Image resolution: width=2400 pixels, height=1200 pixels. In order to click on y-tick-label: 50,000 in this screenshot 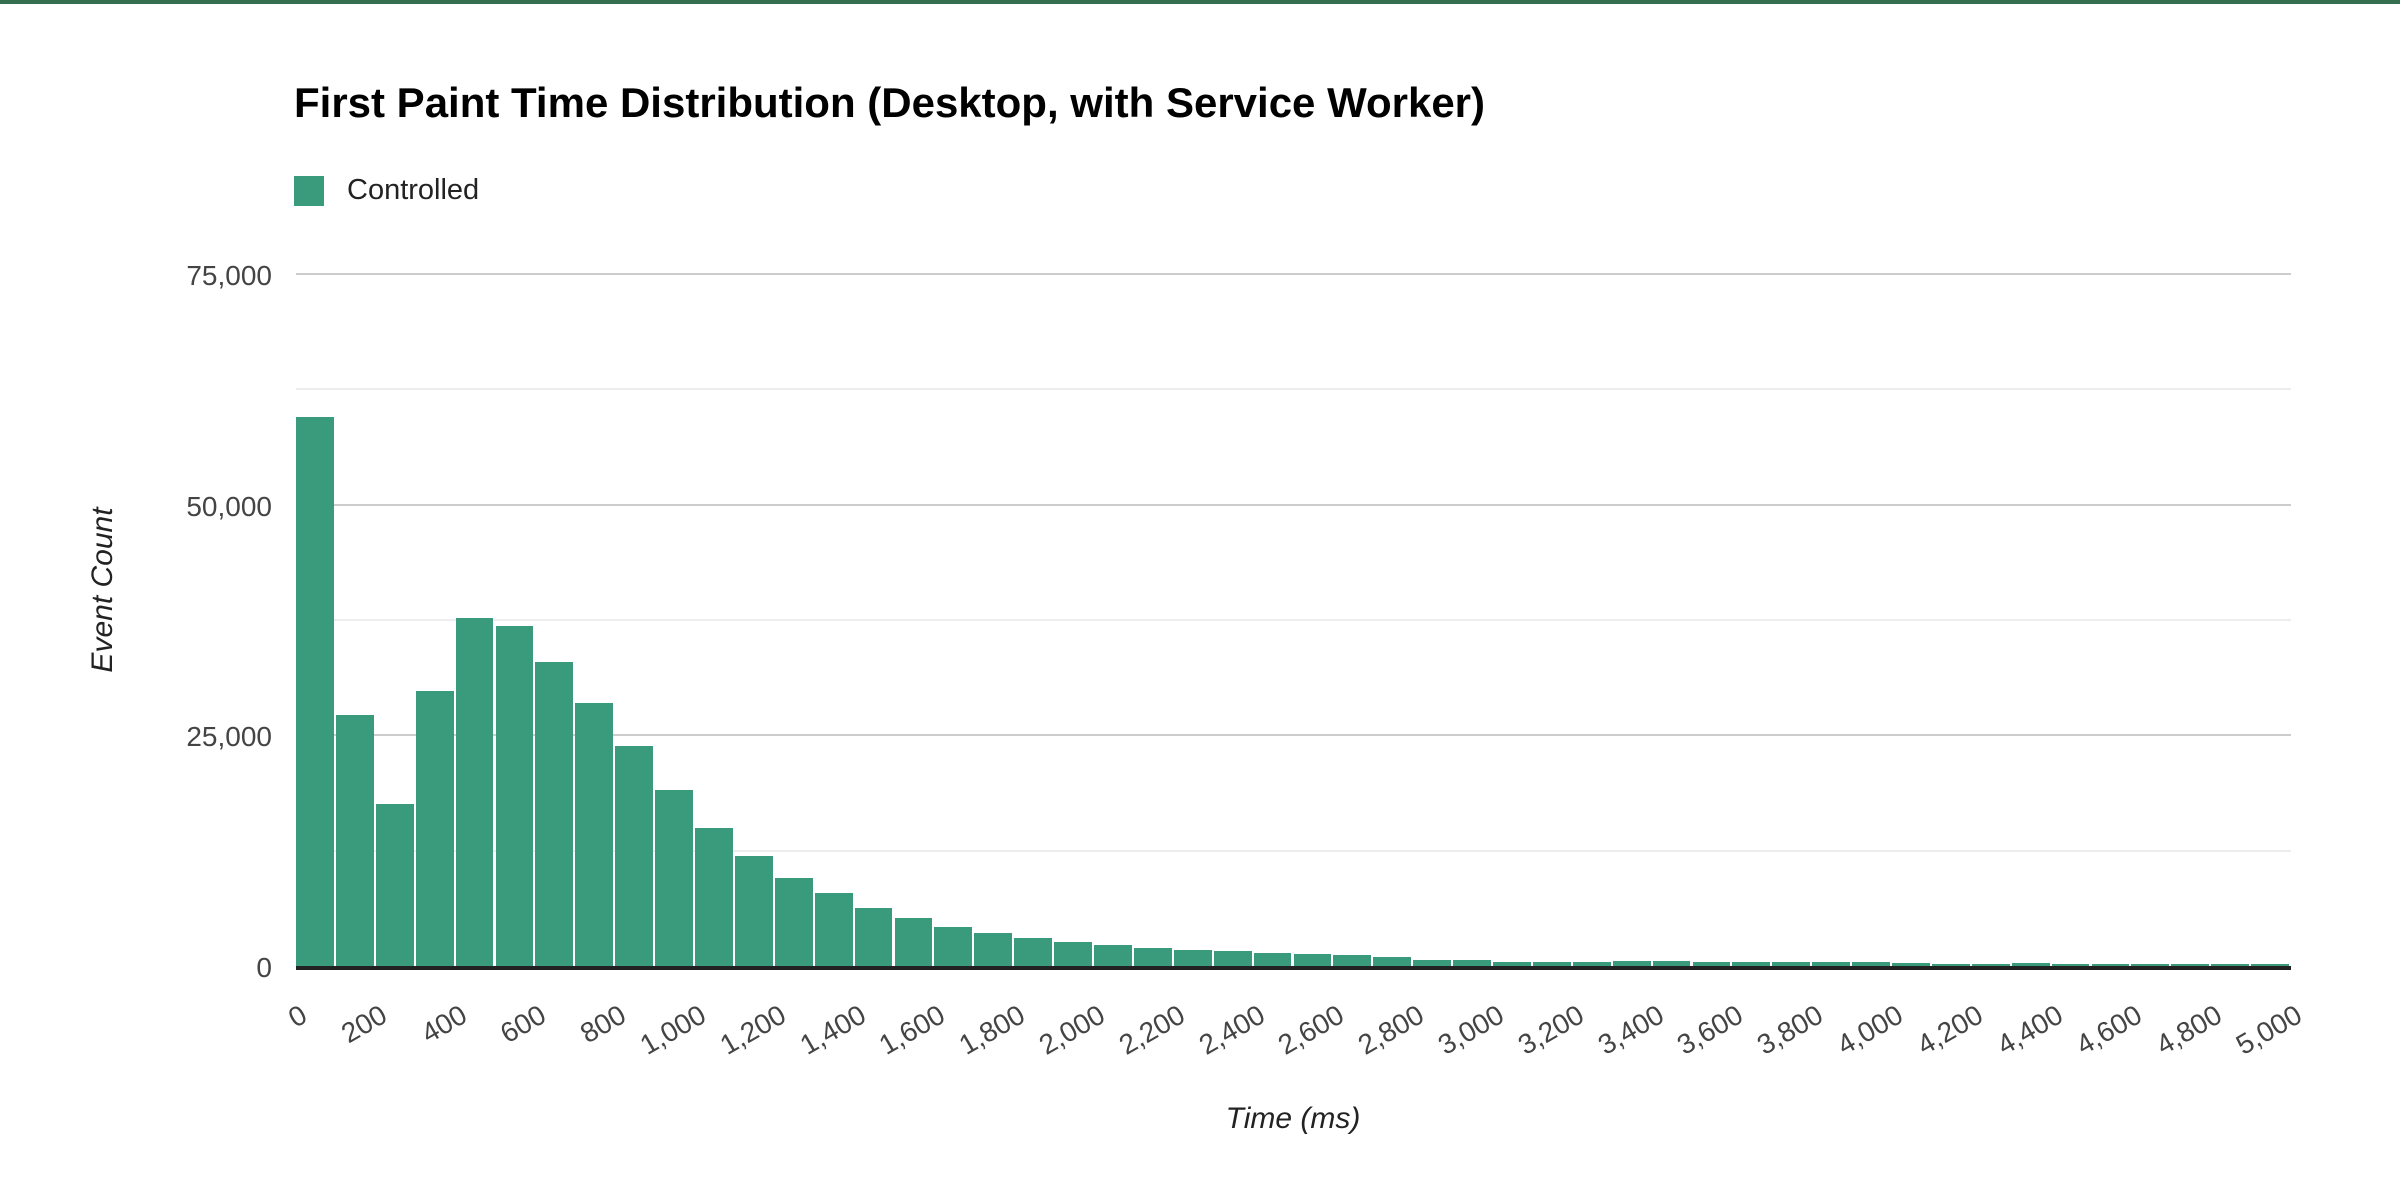, I will do `click(229, 506)`.